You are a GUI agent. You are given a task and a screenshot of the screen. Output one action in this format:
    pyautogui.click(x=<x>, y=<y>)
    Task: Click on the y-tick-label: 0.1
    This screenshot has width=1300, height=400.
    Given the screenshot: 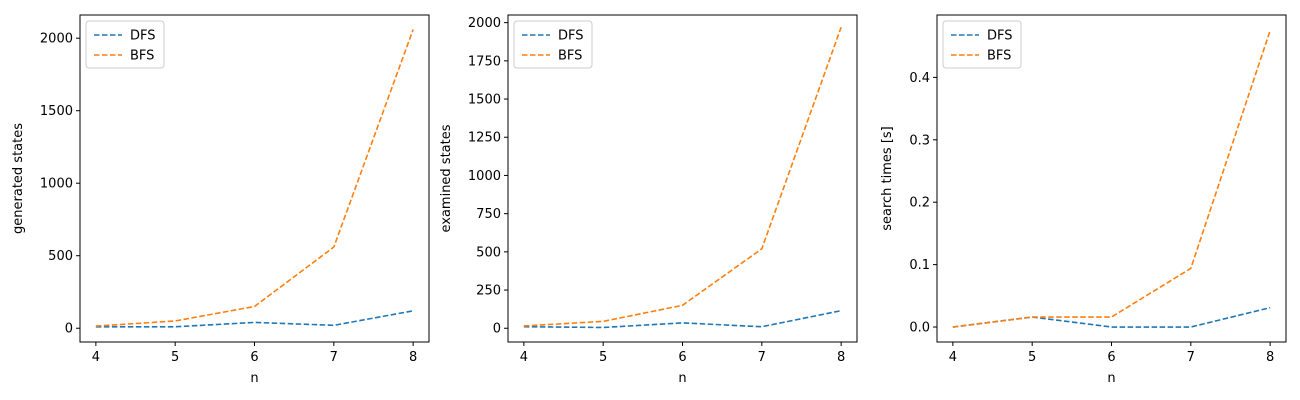 What is the action you would take?
    pyautogui.click(x=919, y=265)
    